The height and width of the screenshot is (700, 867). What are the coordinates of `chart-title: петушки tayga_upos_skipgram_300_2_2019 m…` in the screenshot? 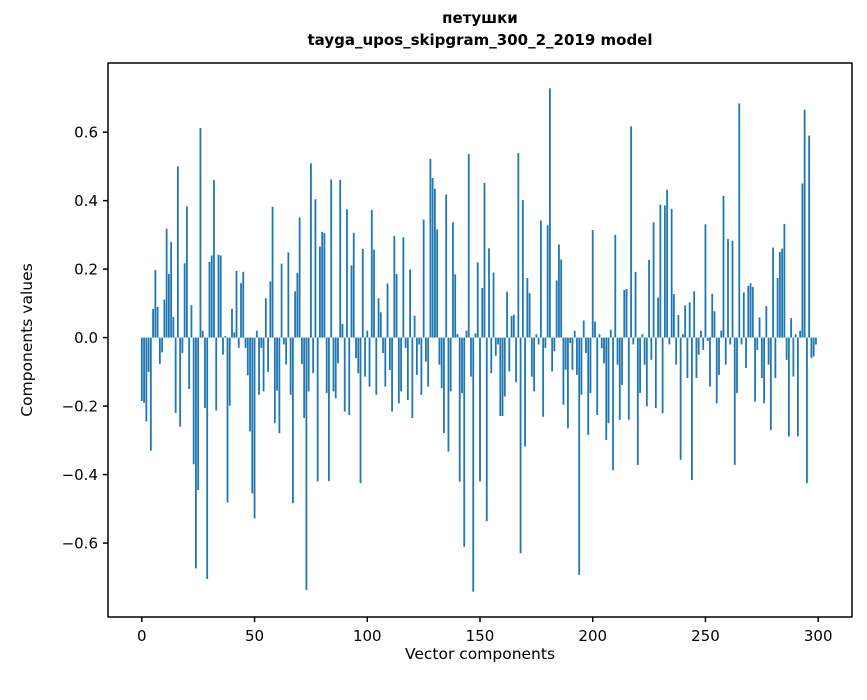 It's located at (480, 29).